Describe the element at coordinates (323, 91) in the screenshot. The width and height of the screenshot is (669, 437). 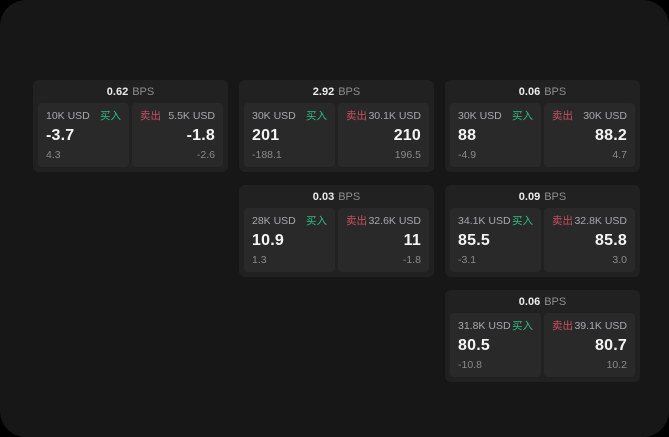
I see `bps-value: 2.92` at that location.